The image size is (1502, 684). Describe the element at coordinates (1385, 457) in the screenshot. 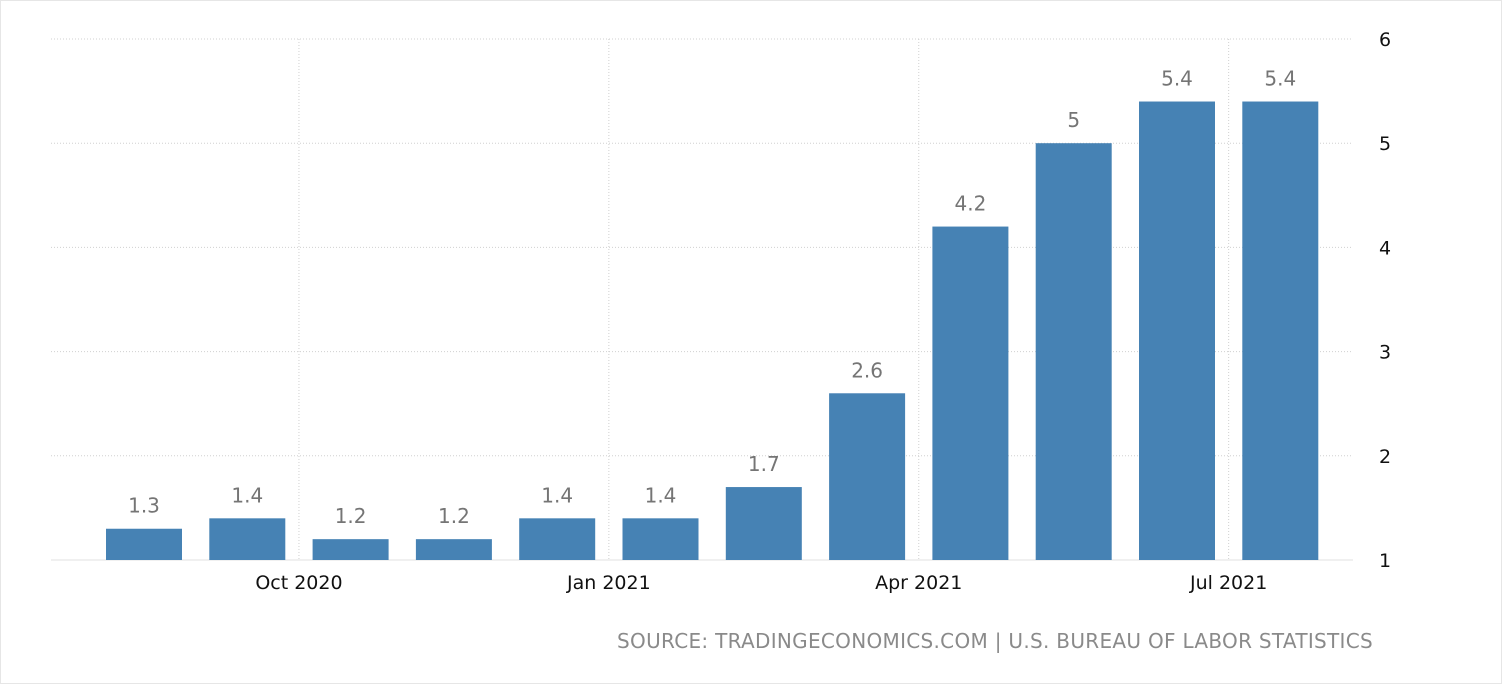

I see `y-tick-label: 2` at that location.